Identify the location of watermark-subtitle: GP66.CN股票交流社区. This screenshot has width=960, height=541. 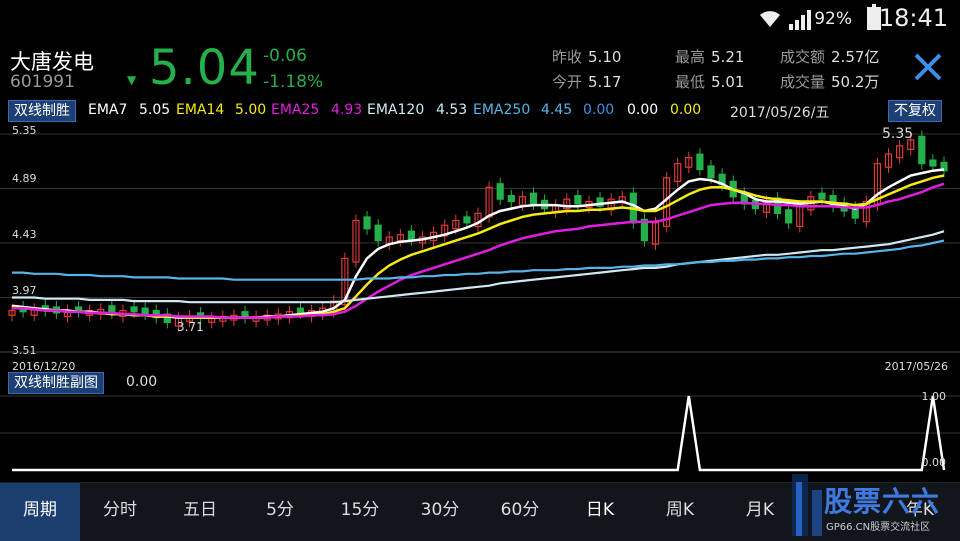
(878, 527).